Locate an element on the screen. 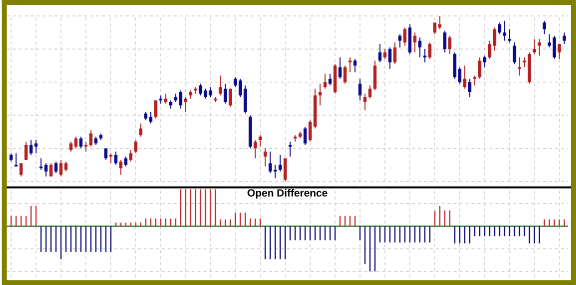  chart-title: Open Difference is located at coordinates (288, 193).